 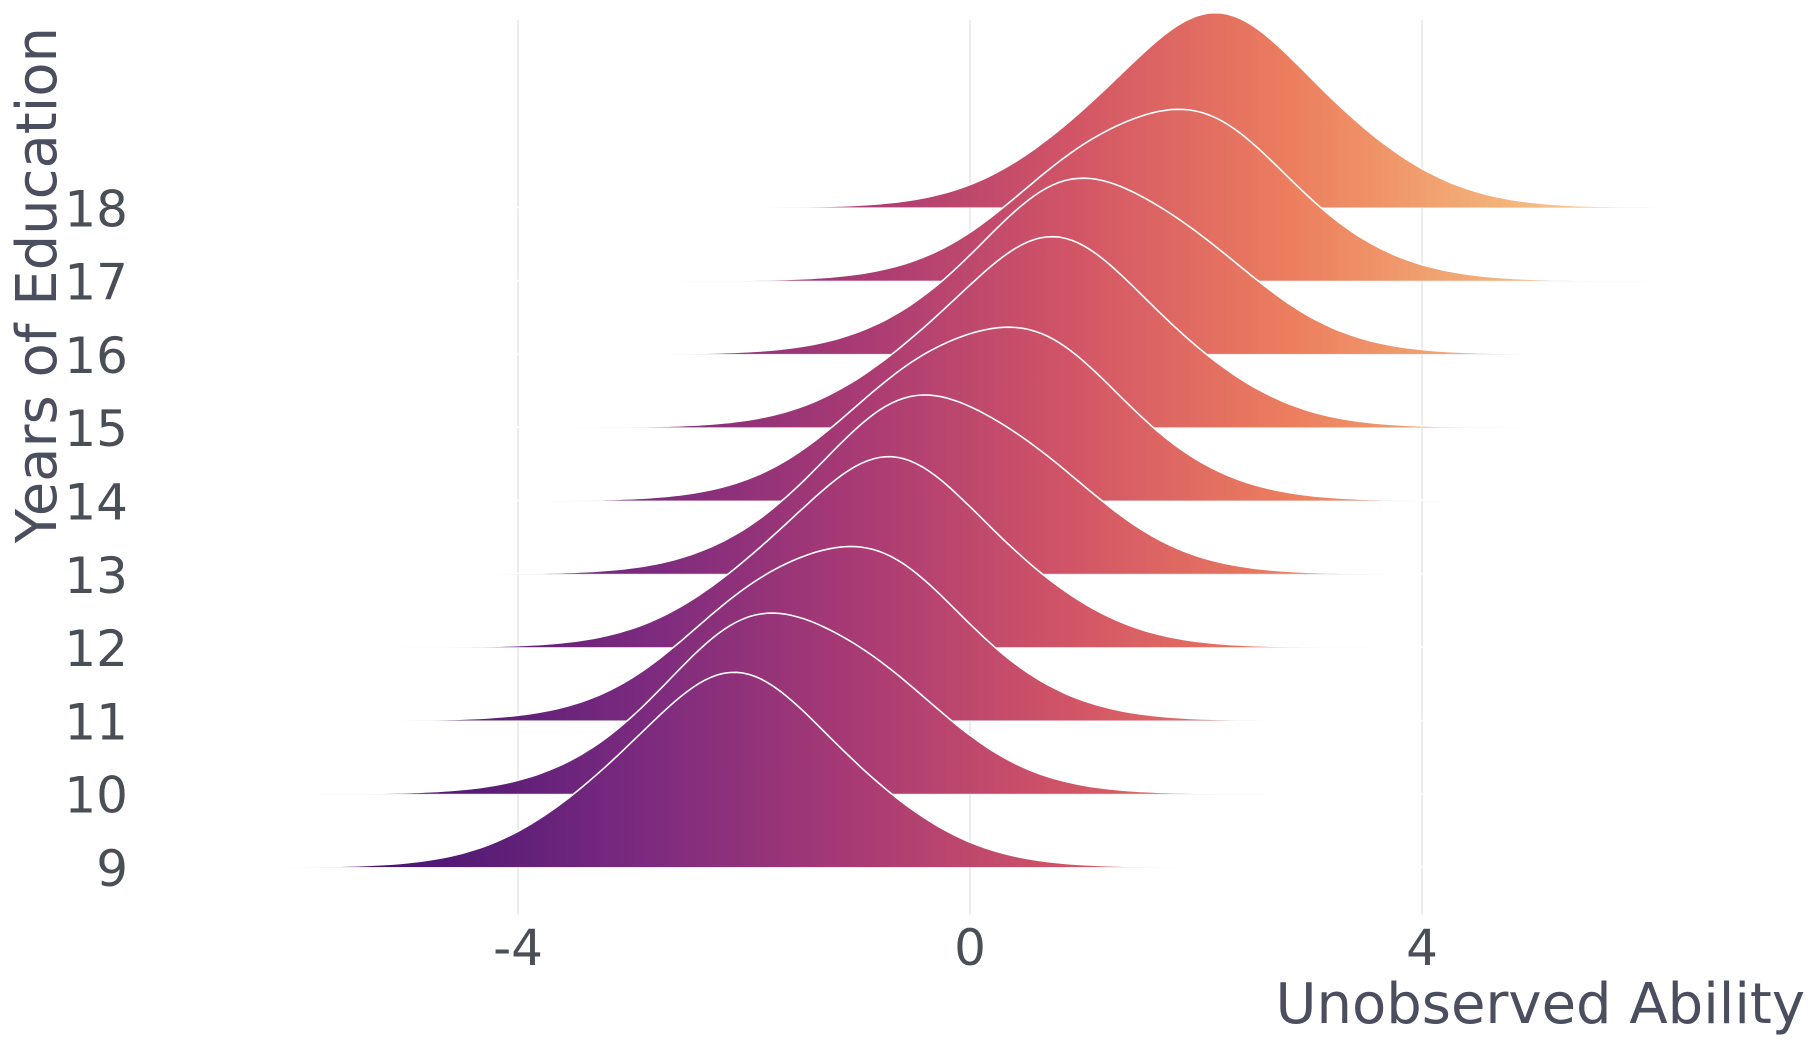 What do you see at coordinates (96, 796) in the screenshot?
I see `y-tick-label: 10` at bounding box center [96, 796].